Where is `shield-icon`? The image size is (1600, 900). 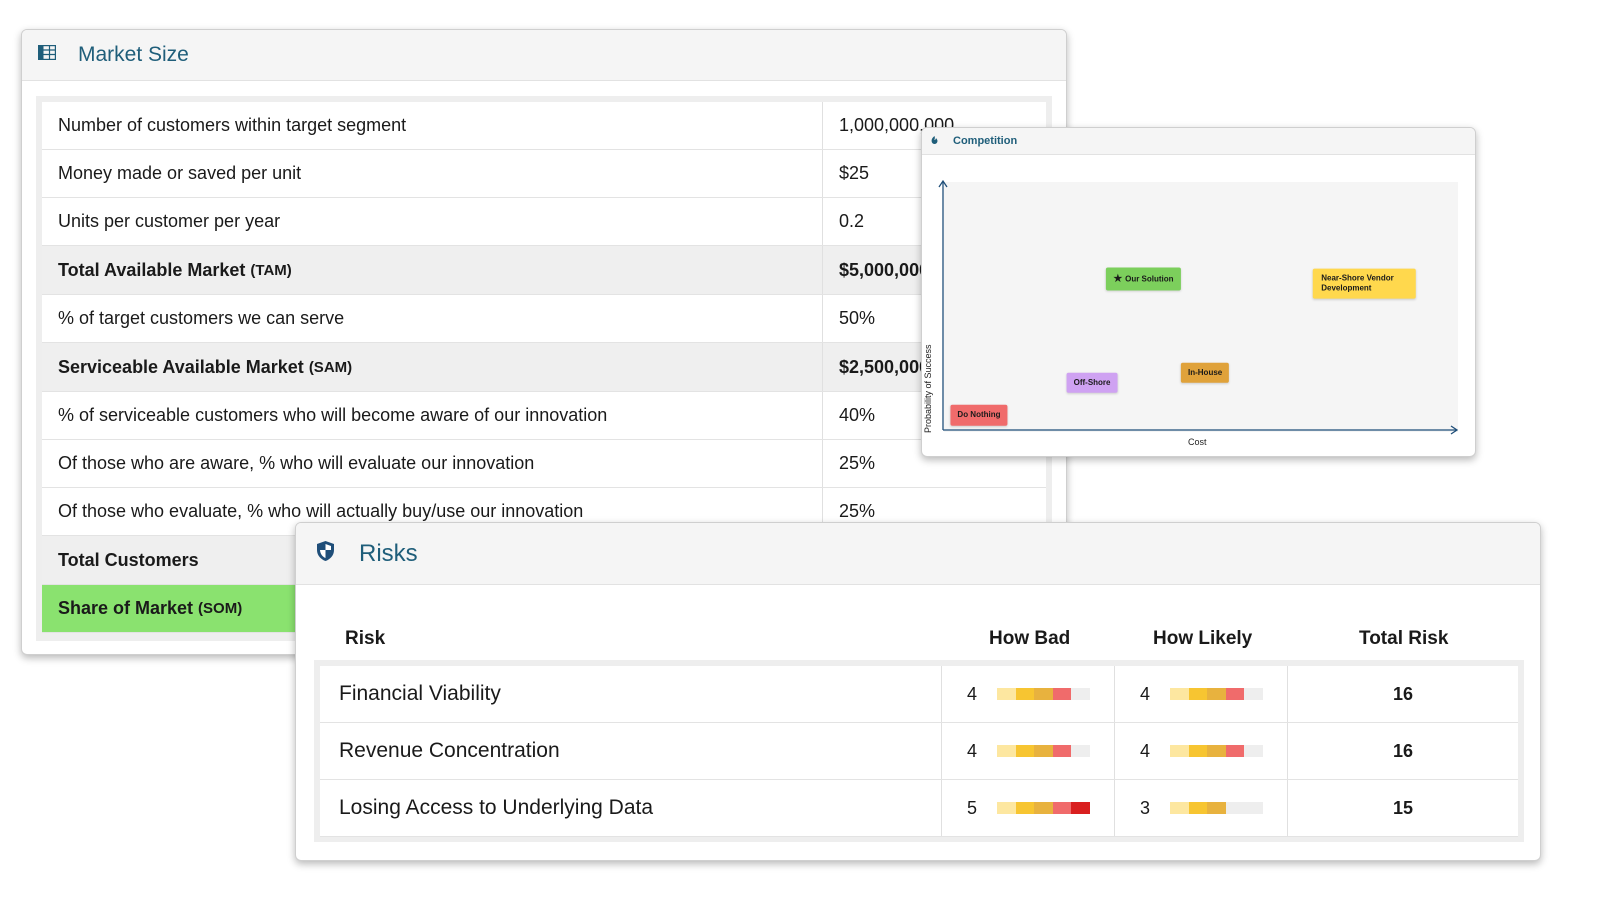
shield-icon is located at coordinates (325, 553).